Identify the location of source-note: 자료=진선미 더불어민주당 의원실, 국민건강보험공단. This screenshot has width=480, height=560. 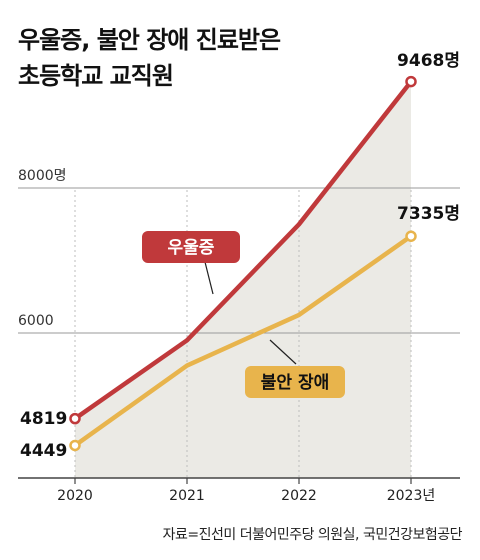
(312, 535).